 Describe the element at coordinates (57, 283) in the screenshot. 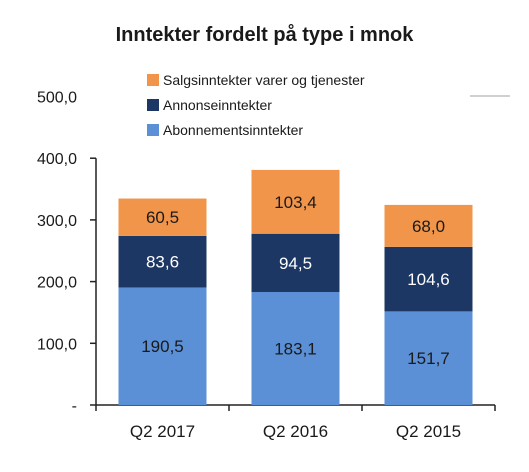

I see `y-tick-label: 200,0` at that location.